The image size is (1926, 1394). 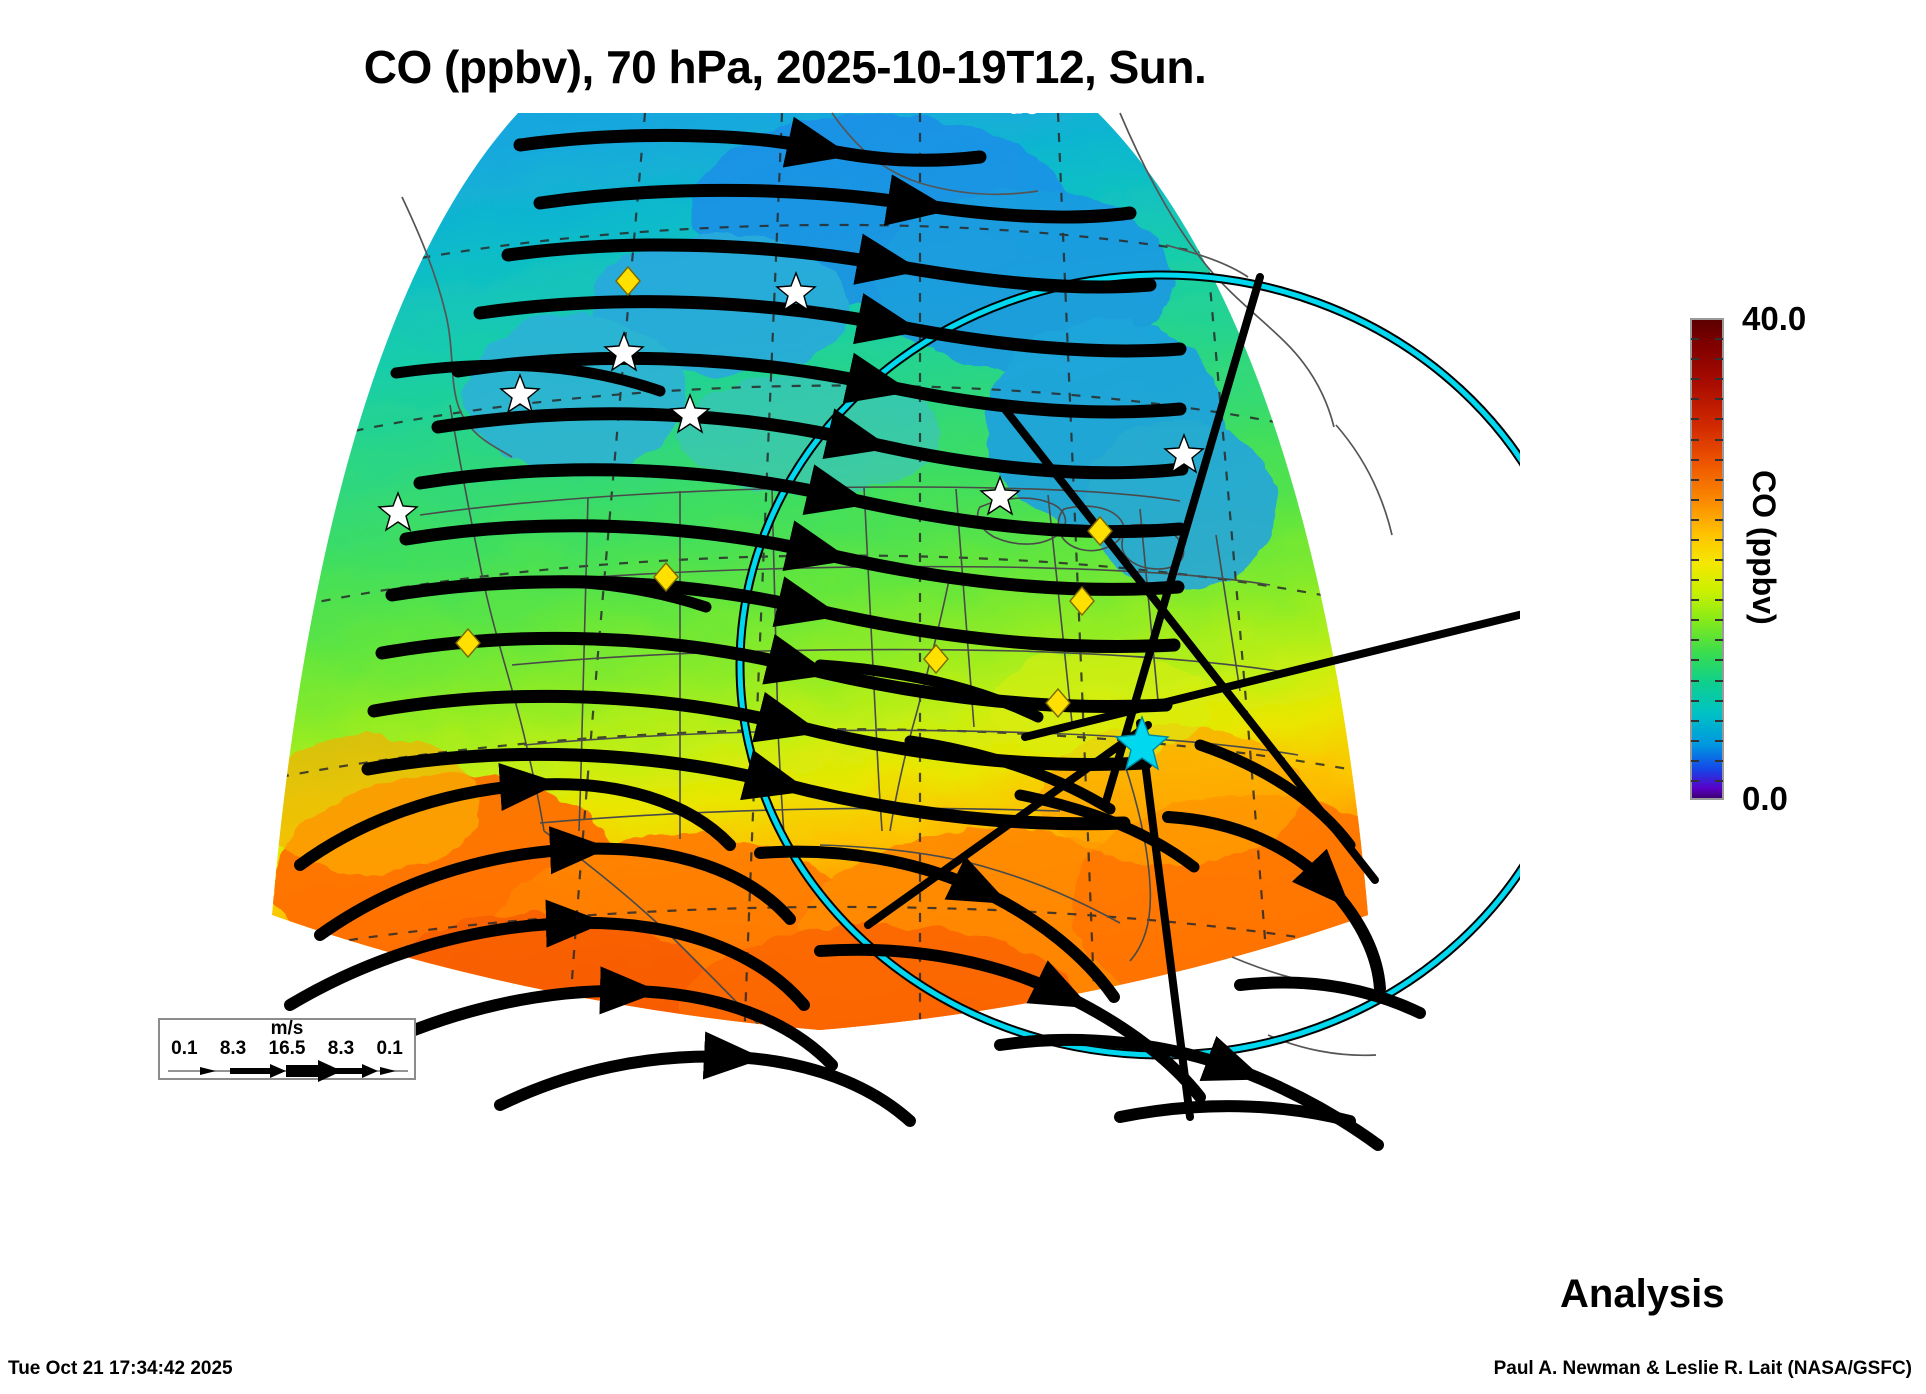 I want to click on star-marker-group, so click(x=791, y=401).